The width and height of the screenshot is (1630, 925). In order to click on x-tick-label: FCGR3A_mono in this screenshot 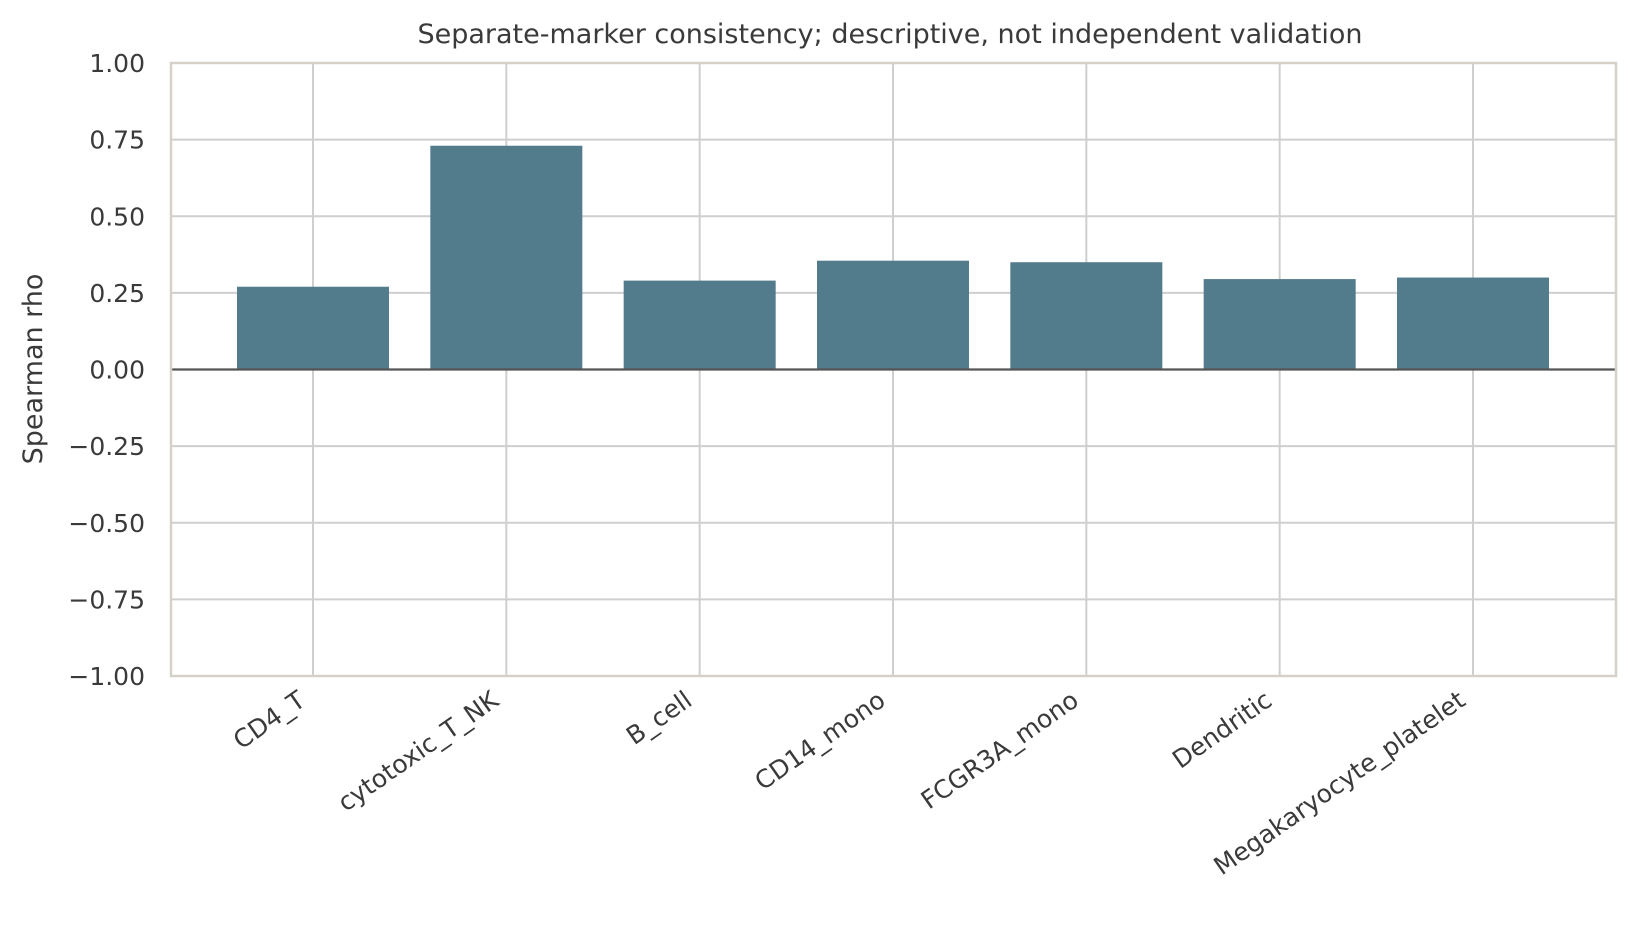, I will do `click(1000, 750)`.